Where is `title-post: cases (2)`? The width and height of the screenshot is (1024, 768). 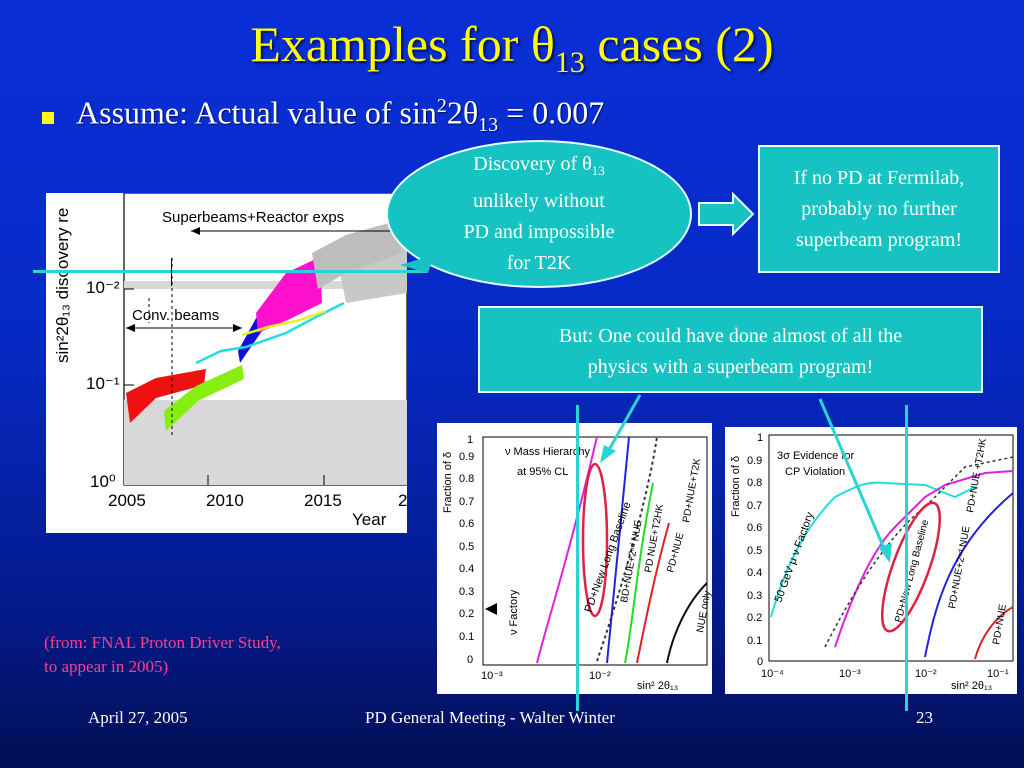
title-post: cases (2) is located at coordinates (679, 44).